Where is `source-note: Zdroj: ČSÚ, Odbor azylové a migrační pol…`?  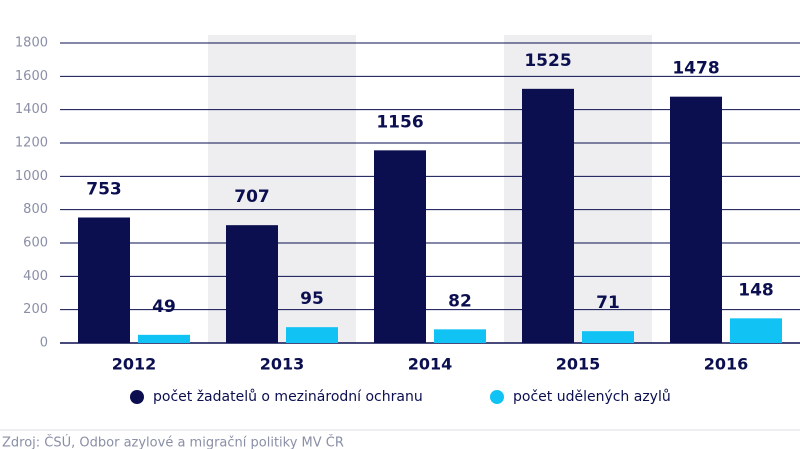
source-note: Zdroj: ČSÚ, Odbor azylové a migrační pol… is located at coordinates (173, 442).